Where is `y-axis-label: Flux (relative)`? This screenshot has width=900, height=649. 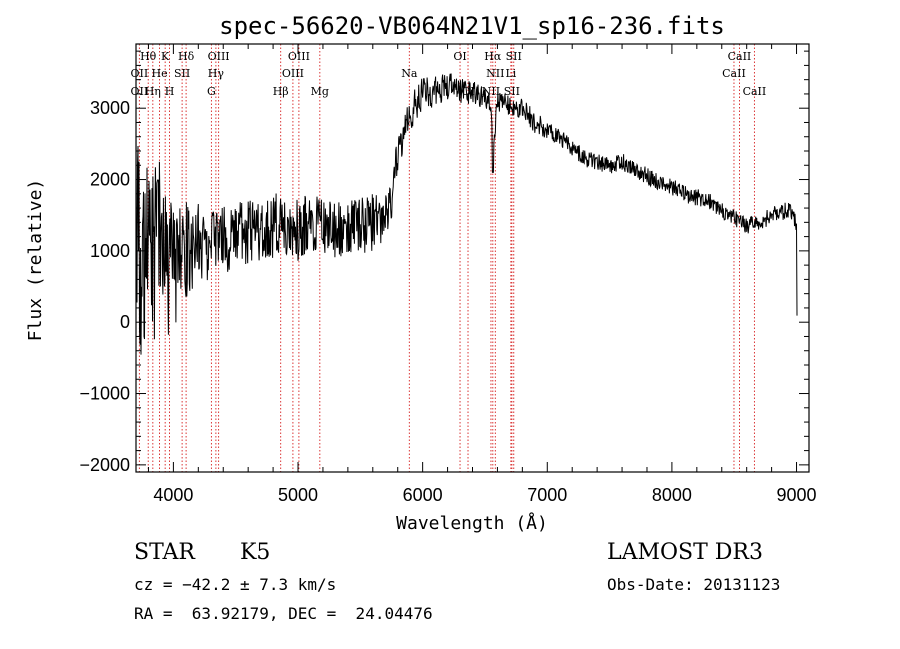 y-axis-label: Flux (relative) is located at coordinates (35, 260).